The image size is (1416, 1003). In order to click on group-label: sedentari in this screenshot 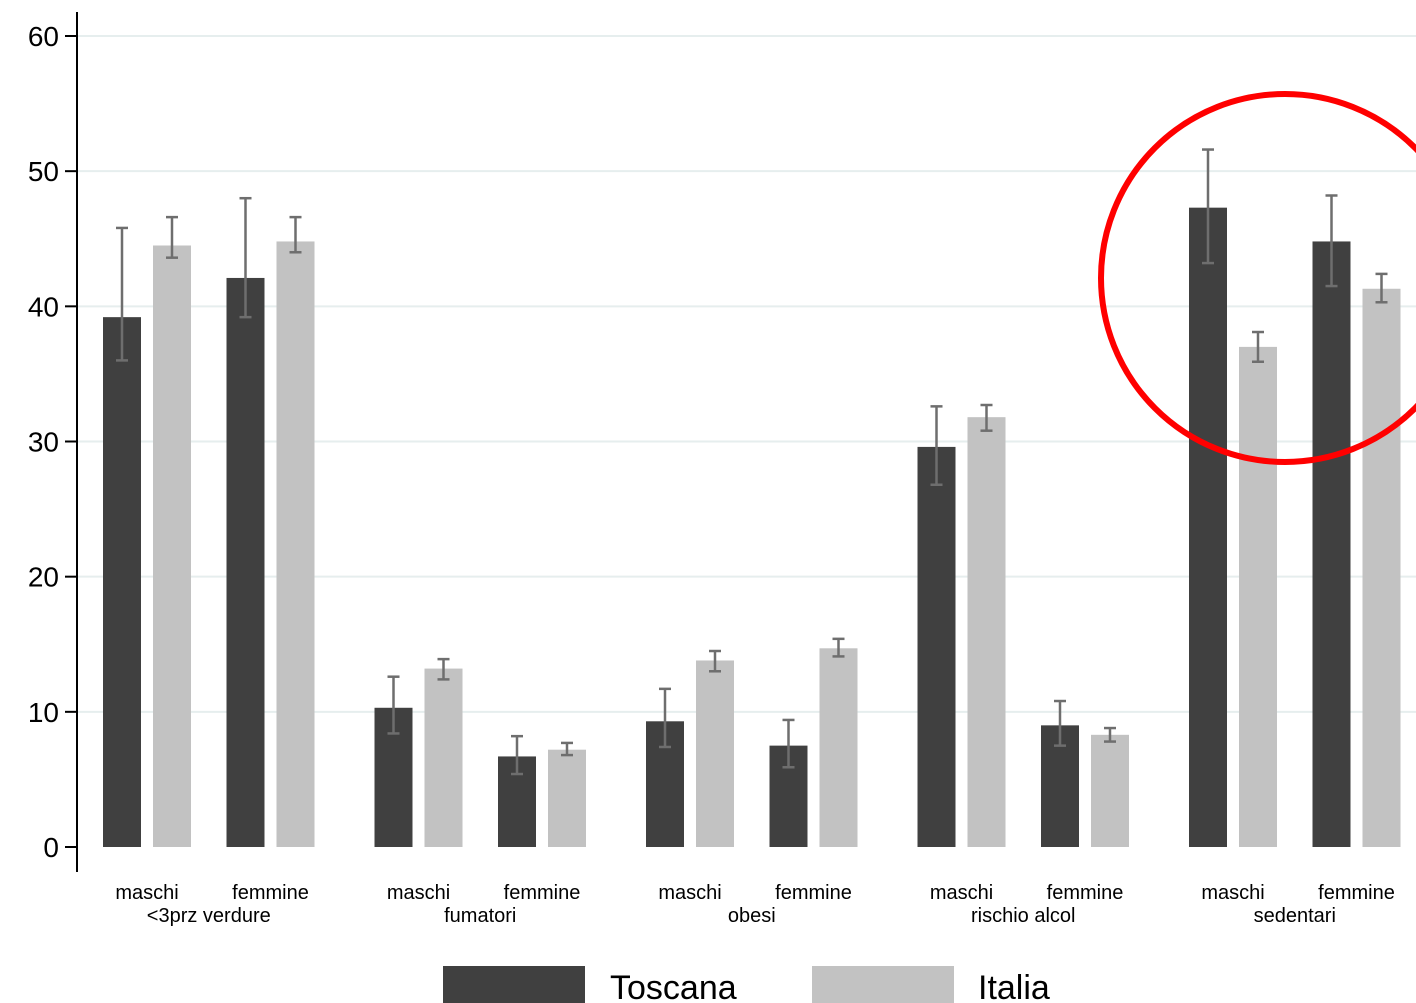, I will do `click(1295, 916)`.